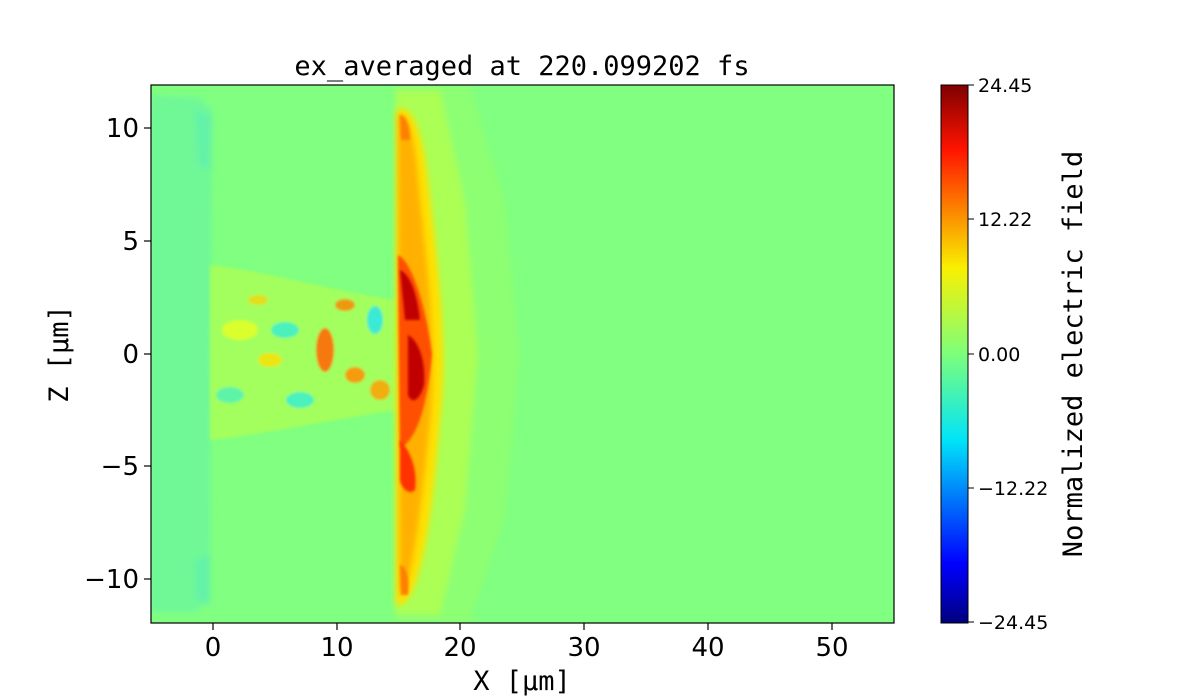  I want to click on y-tick: 0, so click(136, 355).